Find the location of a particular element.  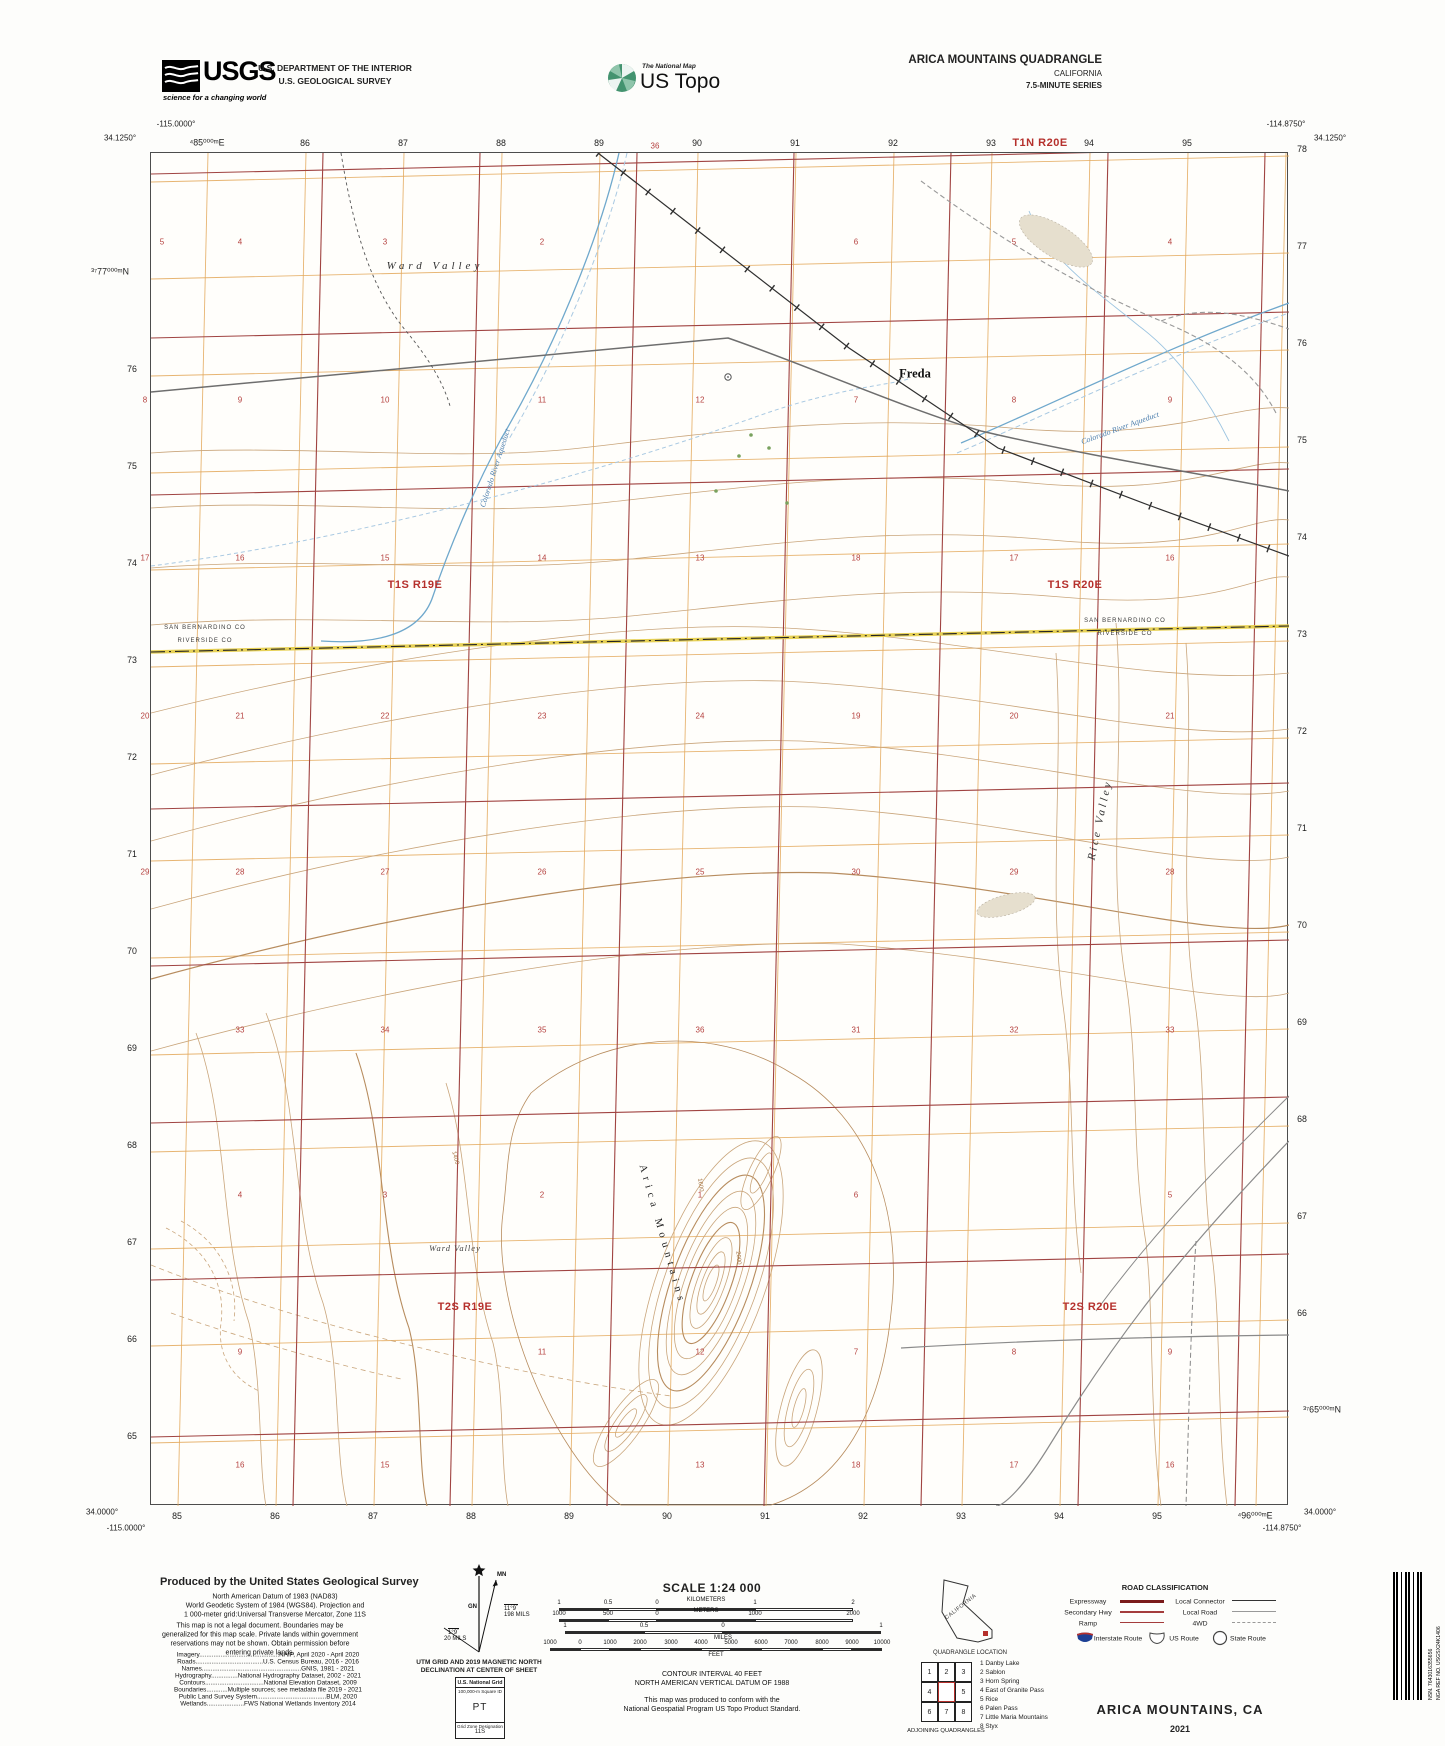

section-number: 19 is located at coordinates (856, 716).